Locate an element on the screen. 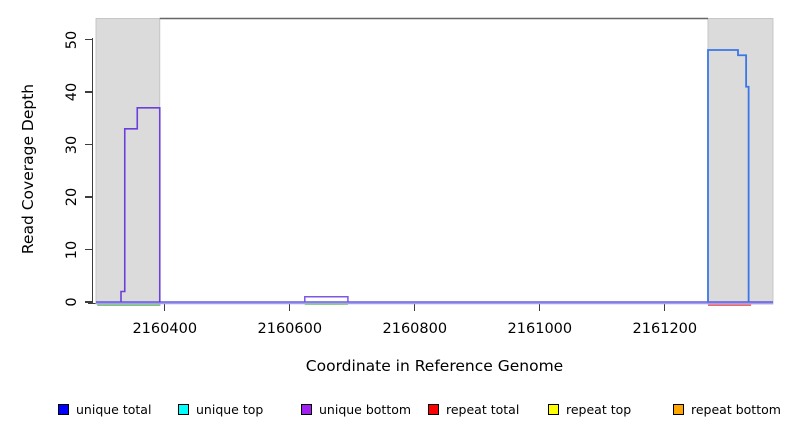 The width and height of the screenshot is (792, 432). legend-swatch-unique-total is located at coordinates (63, 409).